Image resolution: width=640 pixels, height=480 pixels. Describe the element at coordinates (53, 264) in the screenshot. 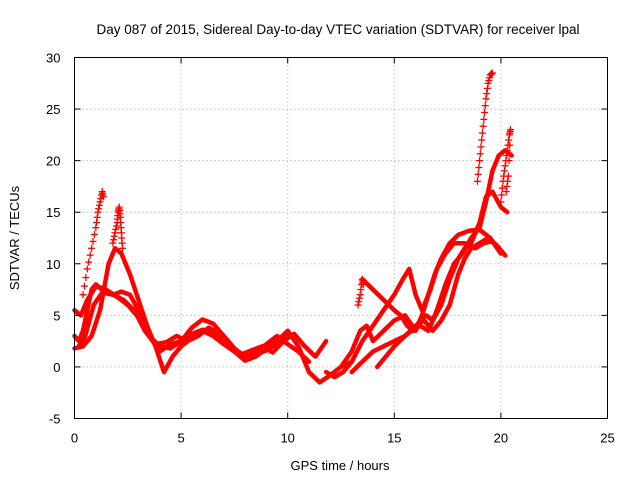

I see `y-tick-label: 10` at that location.